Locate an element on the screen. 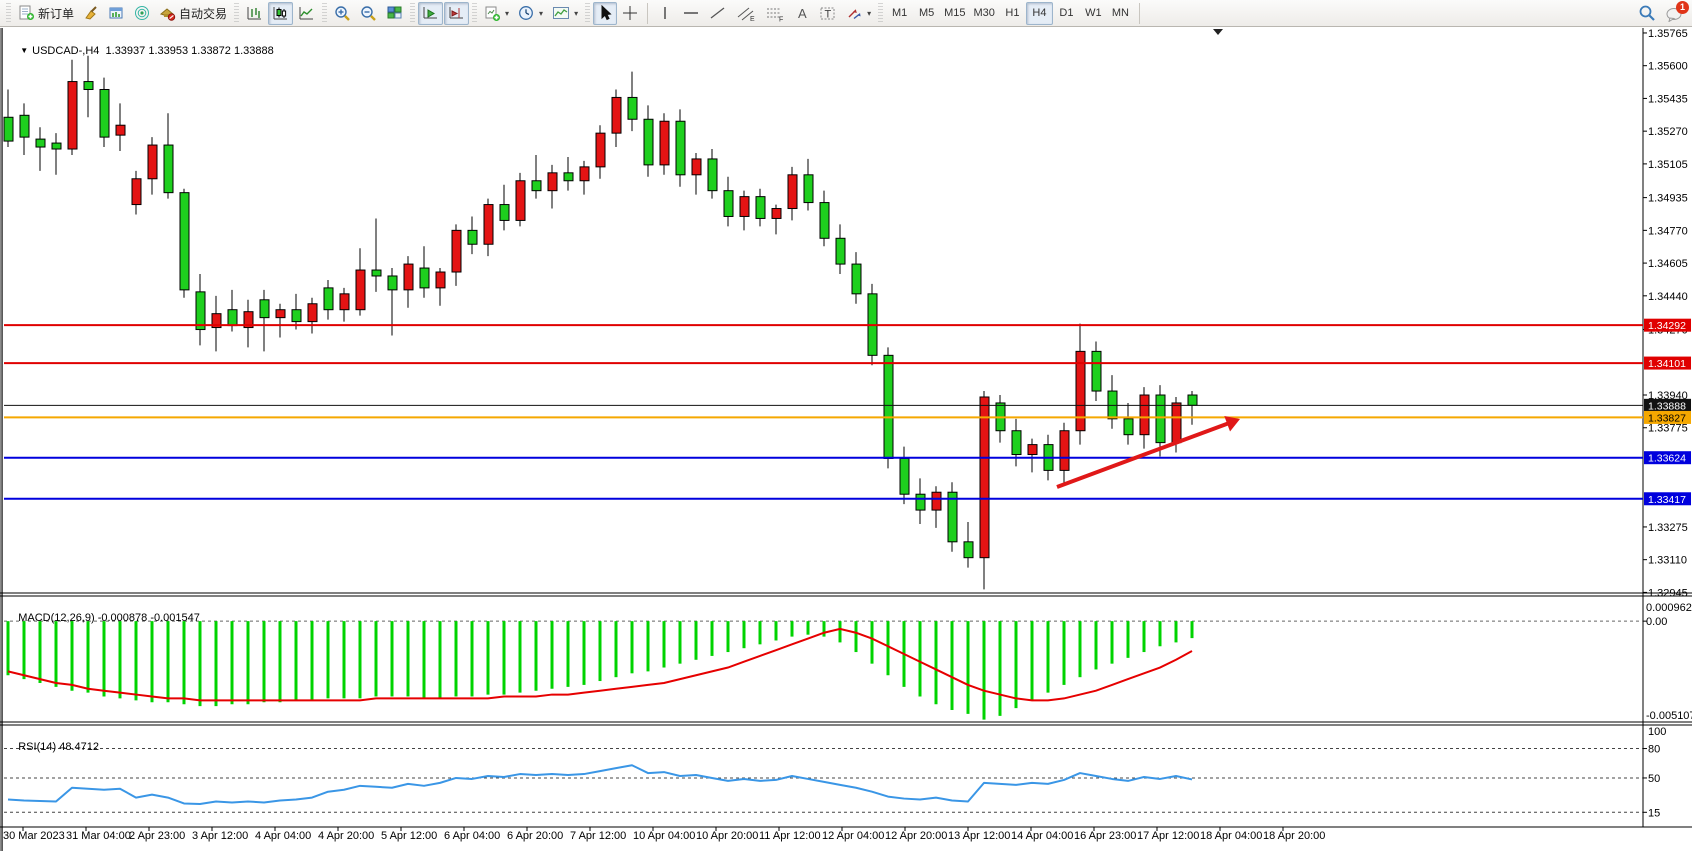 This screenshot has width=1692, height=851. rsi-pane: 100 80 50 15 is located at coordinates (835, 772).